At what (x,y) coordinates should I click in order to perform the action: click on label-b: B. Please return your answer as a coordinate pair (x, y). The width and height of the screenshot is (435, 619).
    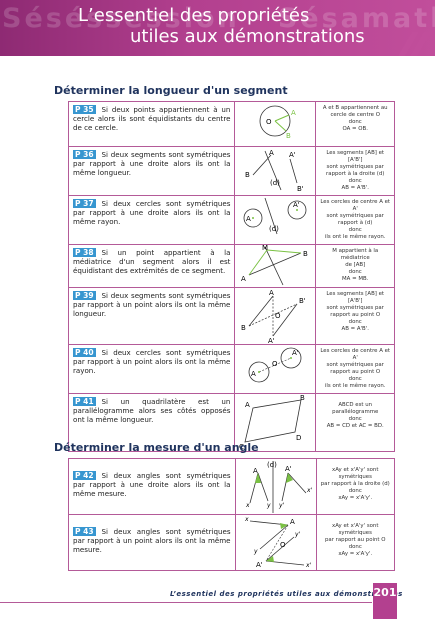
    Looking at the image, I should click on (288, 136).